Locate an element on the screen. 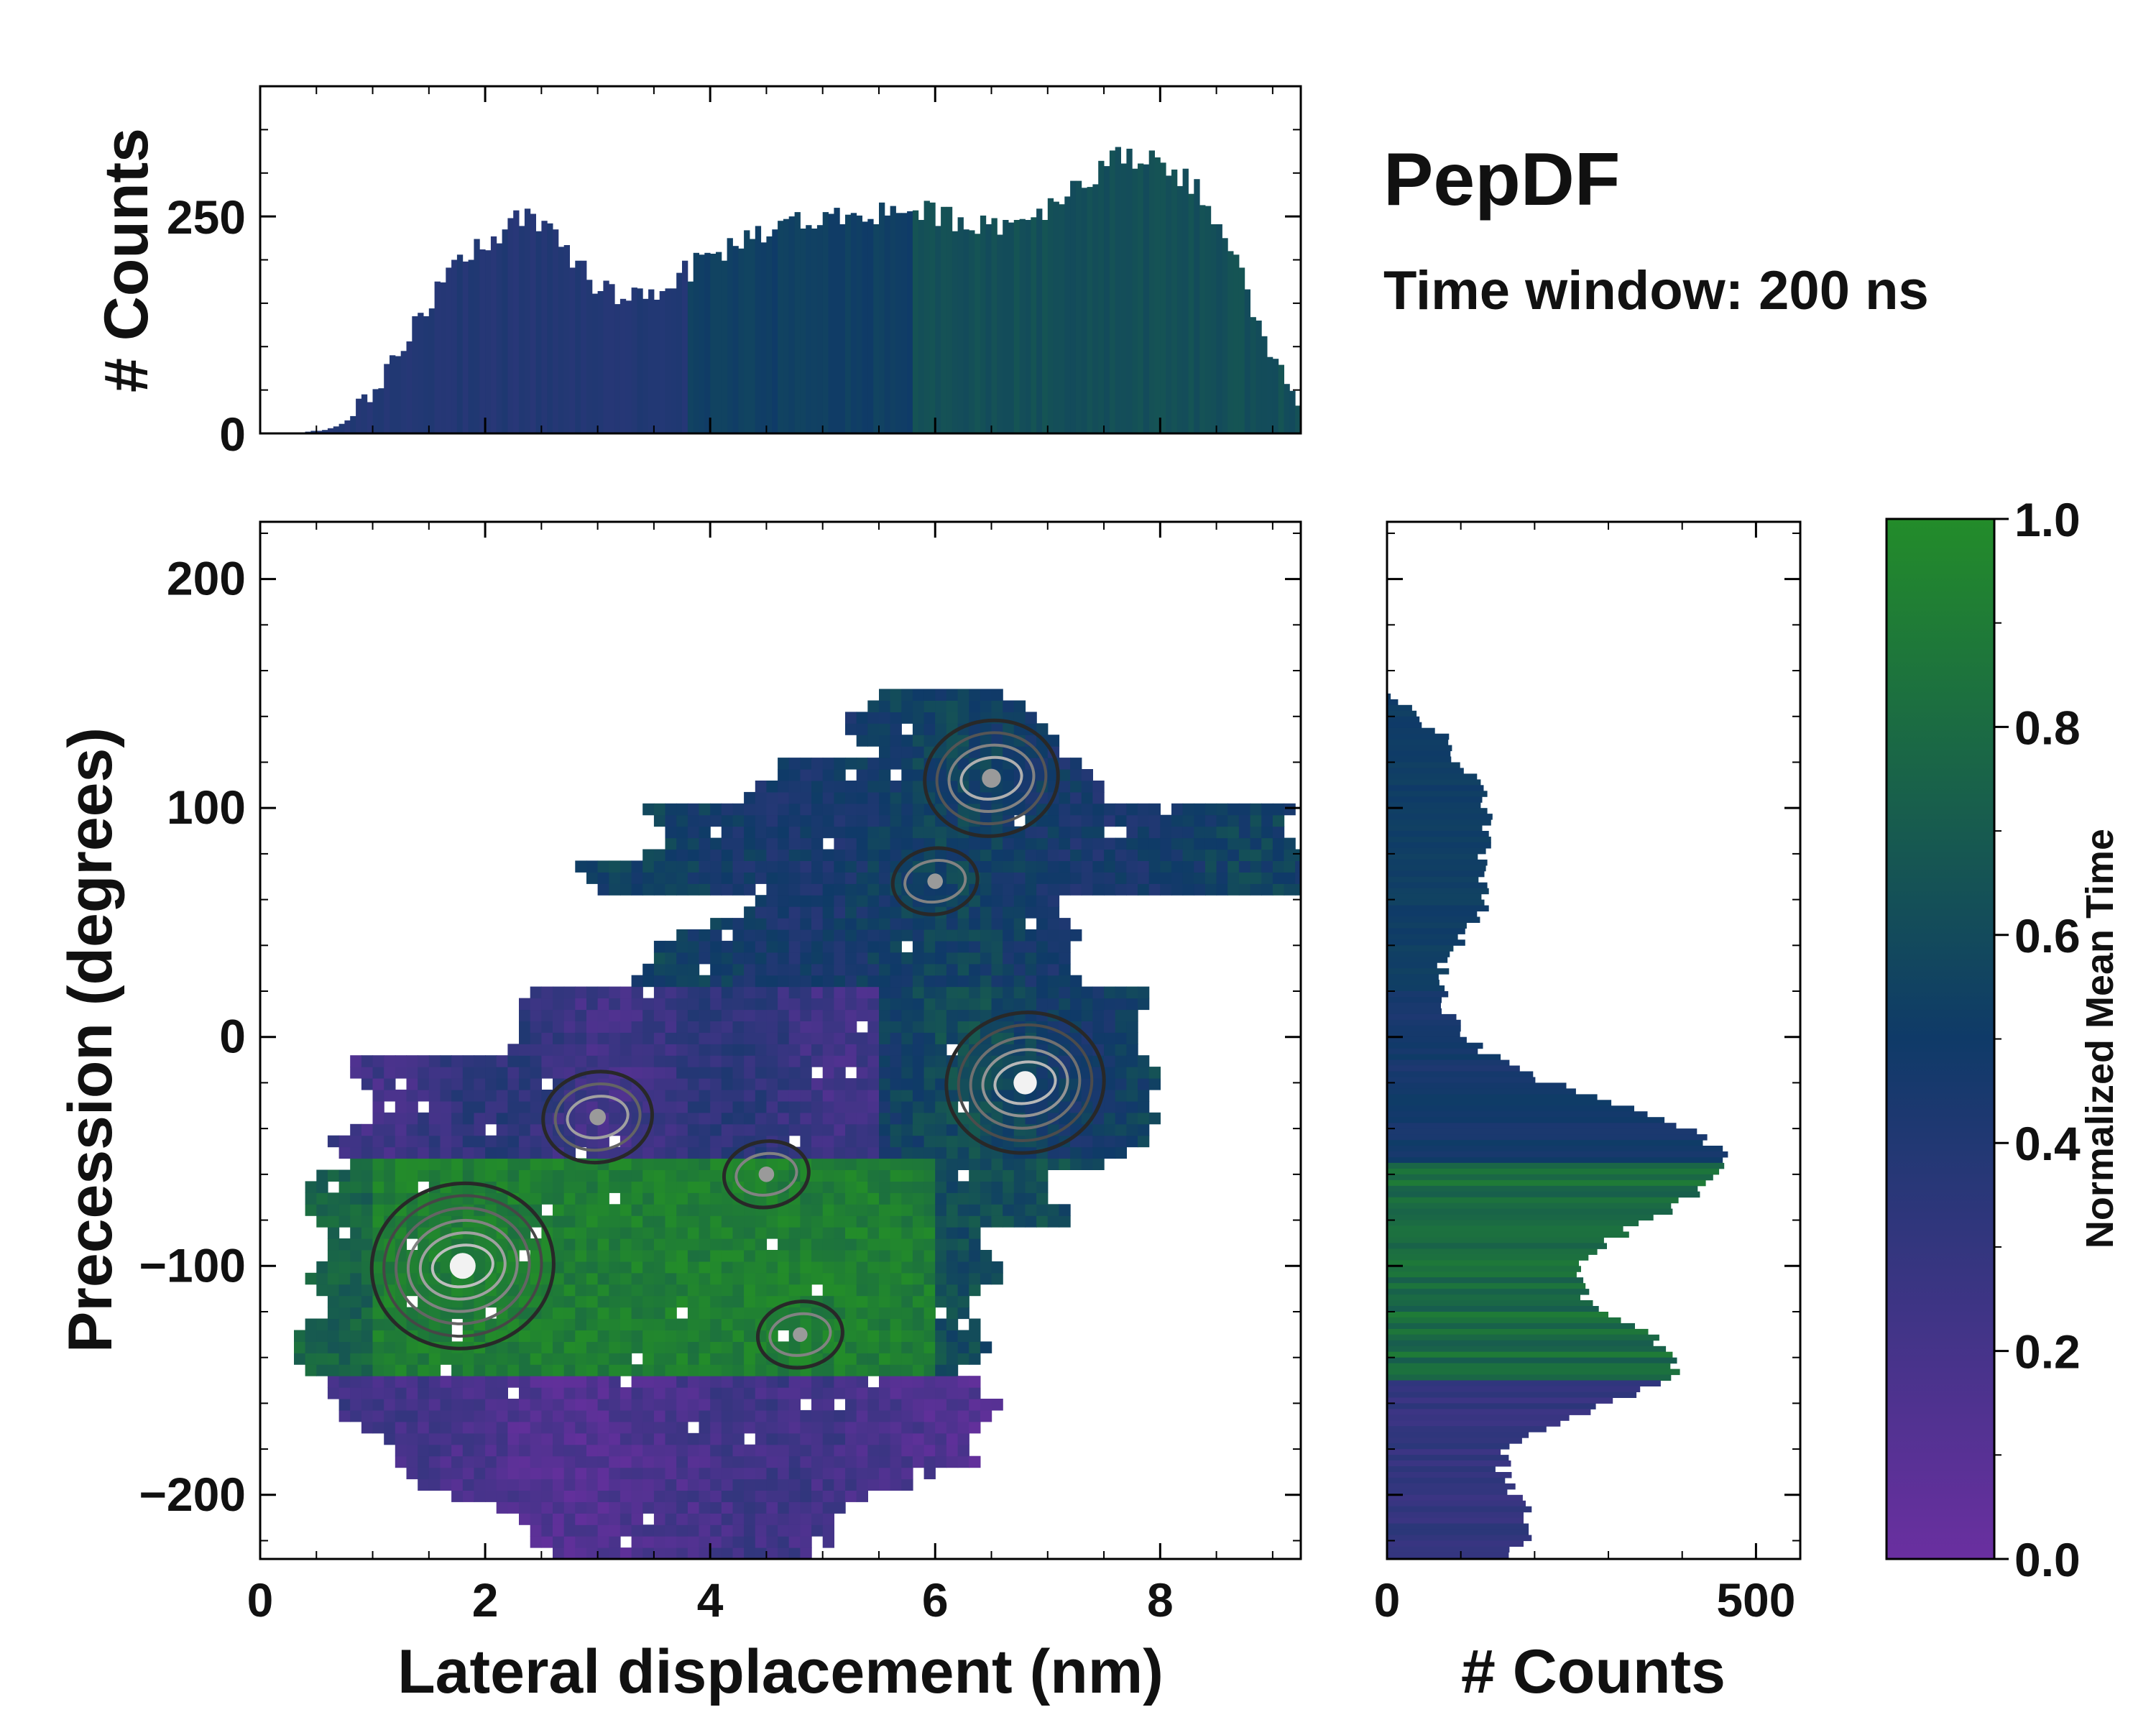  main-ylabel: Precession (degrees) is located at coordinates (91, 1040).